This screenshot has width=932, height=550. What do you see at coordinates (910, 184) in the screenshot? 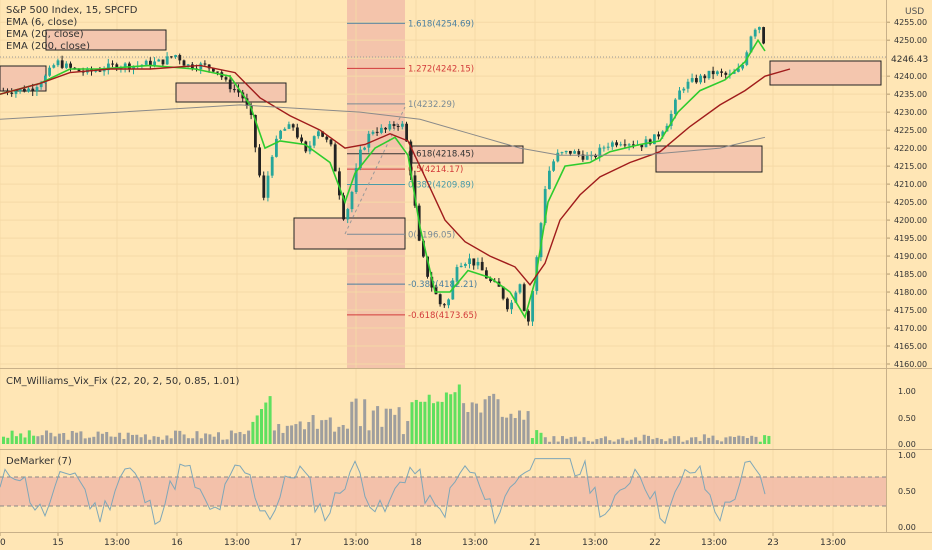
I see `price-axis-label: 4210.00` at bounding box center [910, 184].